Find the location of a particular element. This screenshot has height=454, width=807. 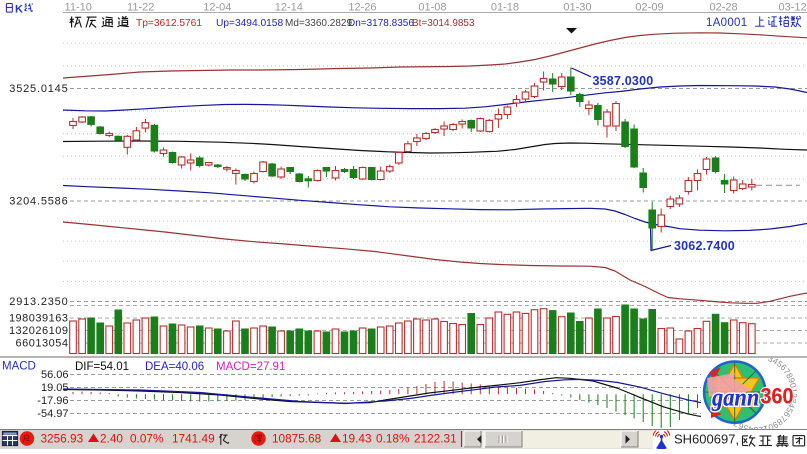

svg-text: 01-18 is located at coordinates (505, 8).